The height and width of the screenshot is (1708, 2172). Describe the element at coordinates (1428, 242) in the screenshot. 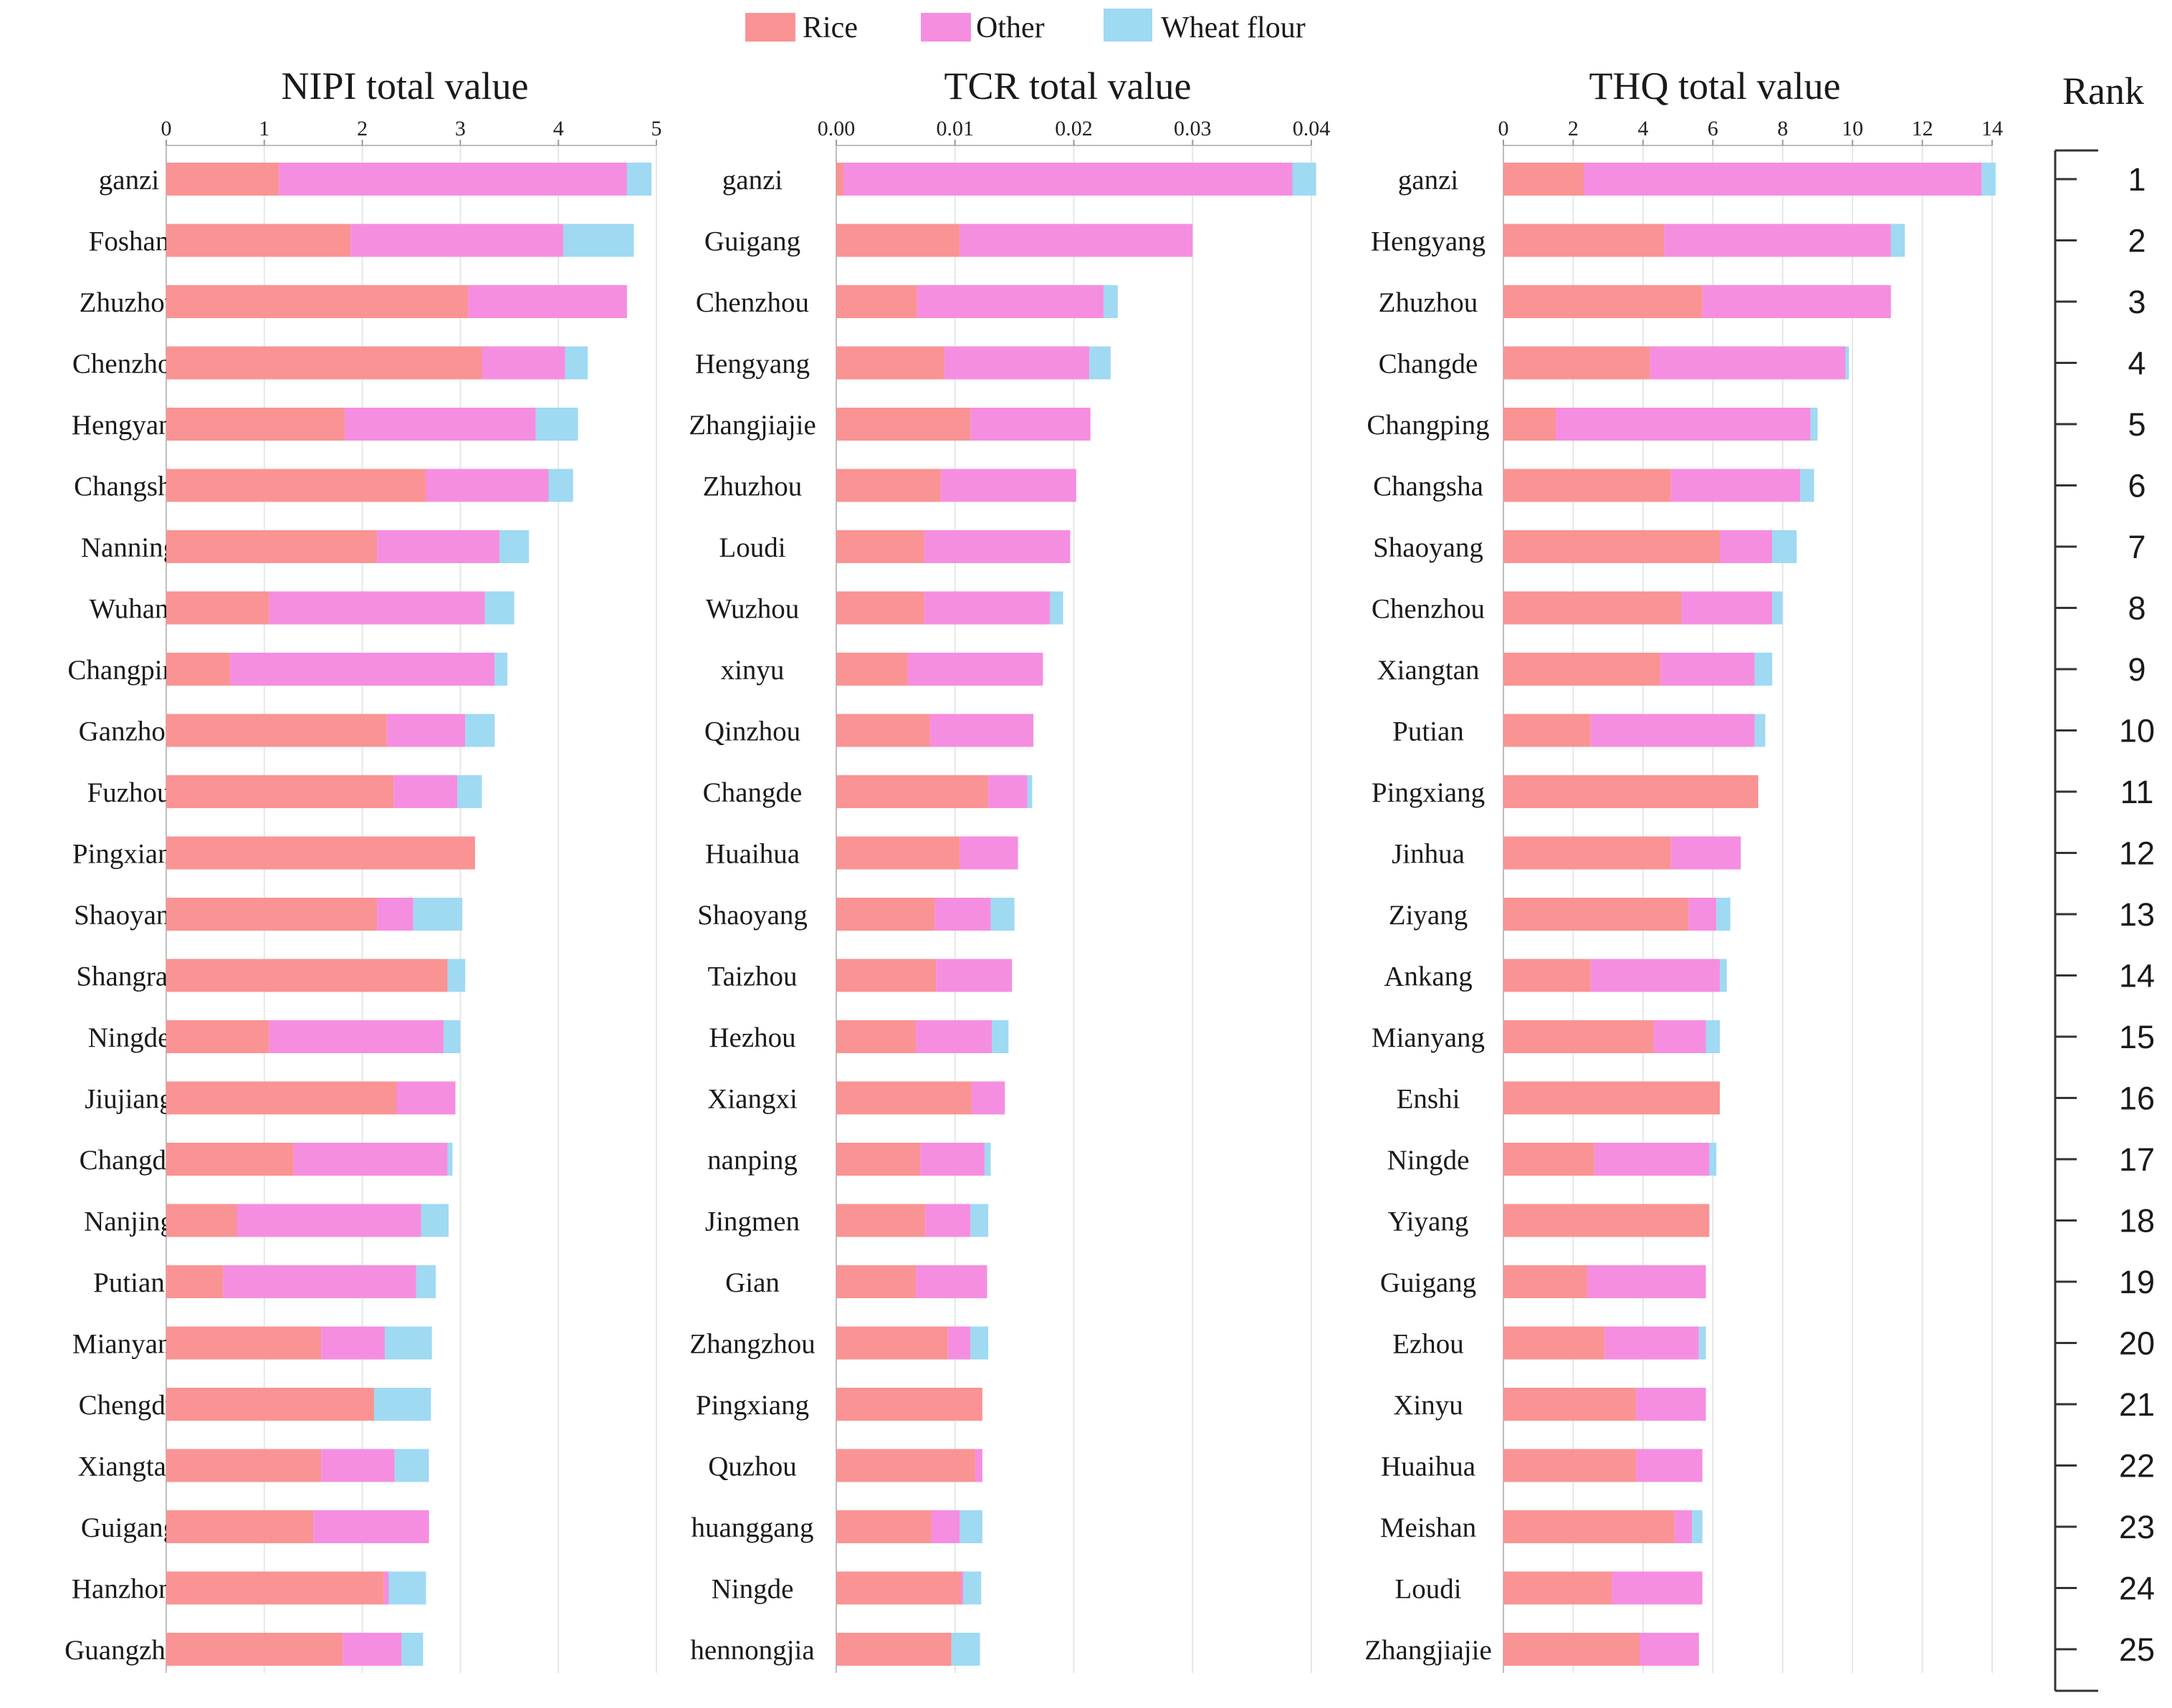

I see `thq-category-label: Hengyang` at that location.